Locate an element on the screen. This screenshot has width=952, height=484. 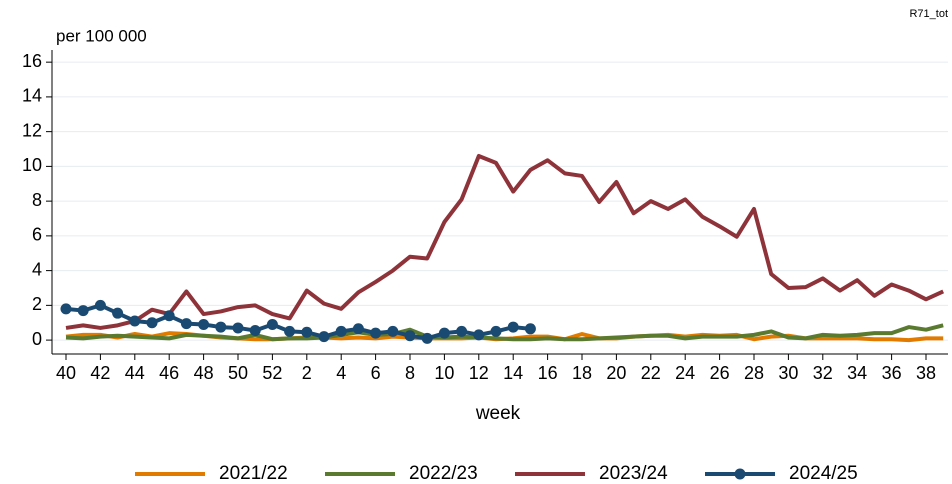
legend-label: 2023/24 is located at coordinates (633, 473).